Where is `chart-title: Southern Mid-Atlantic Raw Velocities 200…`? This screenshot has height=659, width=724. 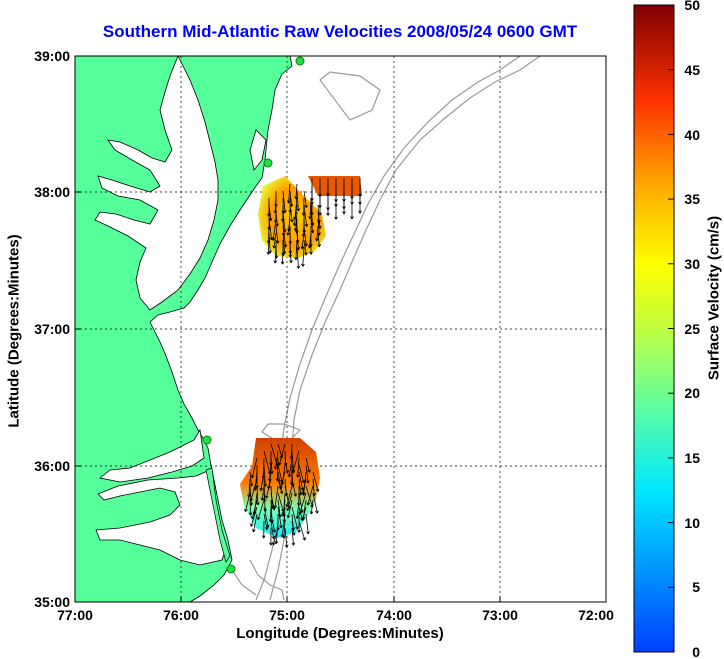 chart-title: Southern Mid-Atlantic Raw Velocities 200… is located at coordinates (340, 31).